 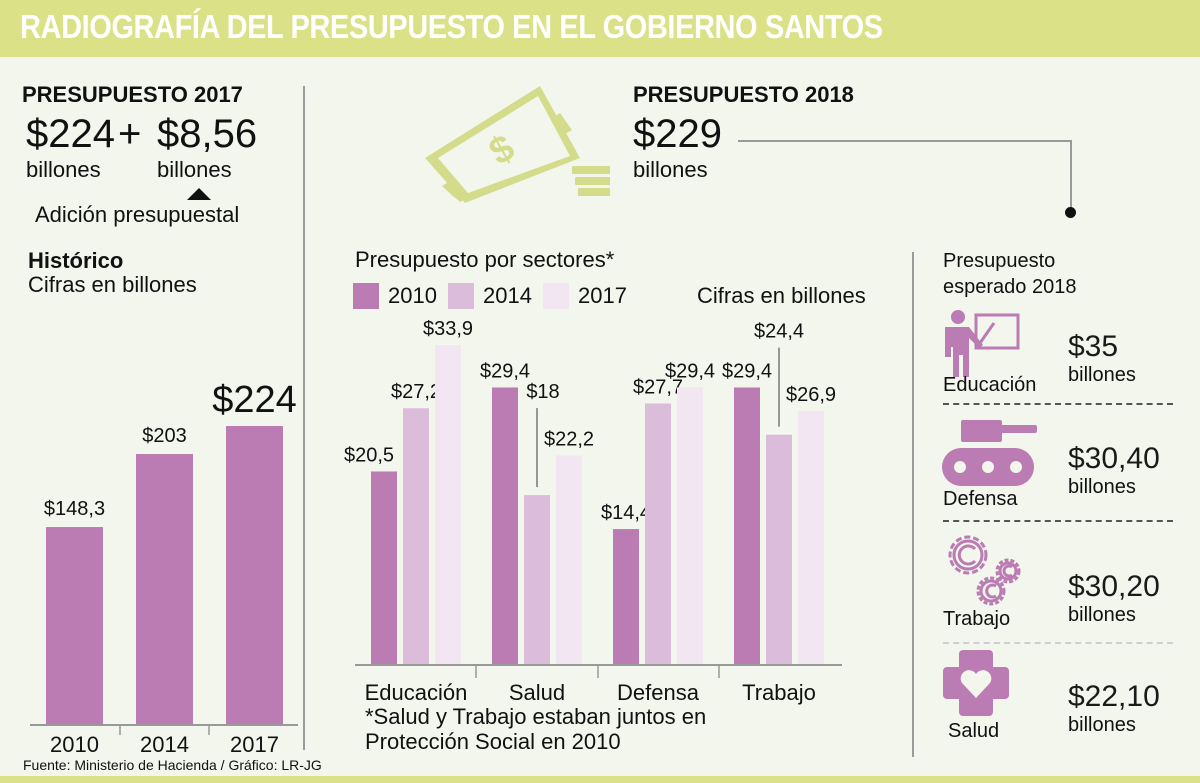 What do you see at coordinates (132, 94) in the screenshot?
I see `budget-2017-heading: PRESUPUESTO 2017` at bounding box center [132, 94].